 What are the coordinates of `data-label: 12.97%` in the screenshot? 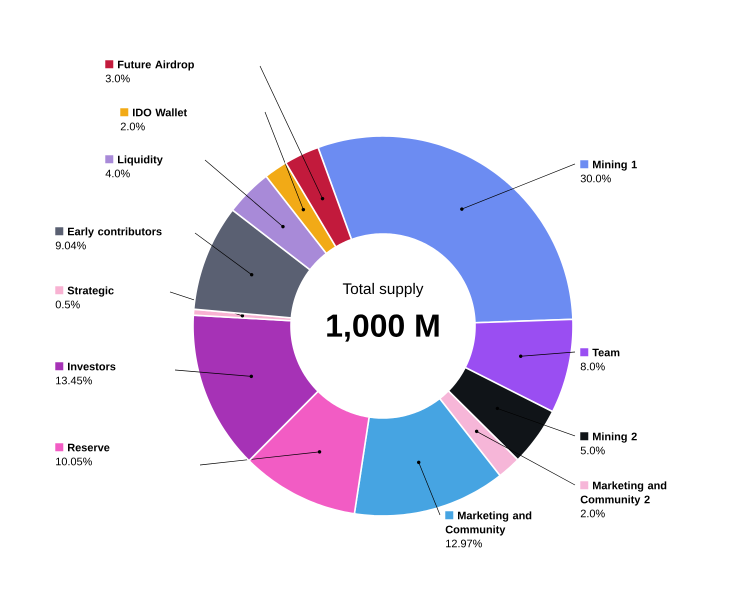 It's located at (464, 544).